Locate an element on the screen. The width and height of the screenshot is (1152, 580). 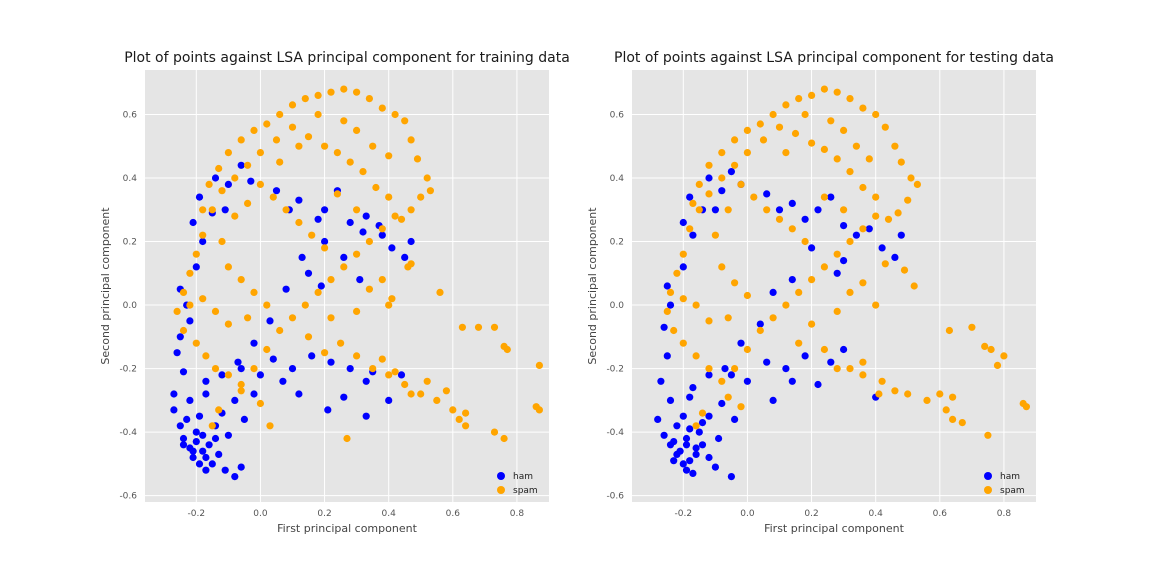
y-tick-label: 0.4 is located at coordinates (617, 179).